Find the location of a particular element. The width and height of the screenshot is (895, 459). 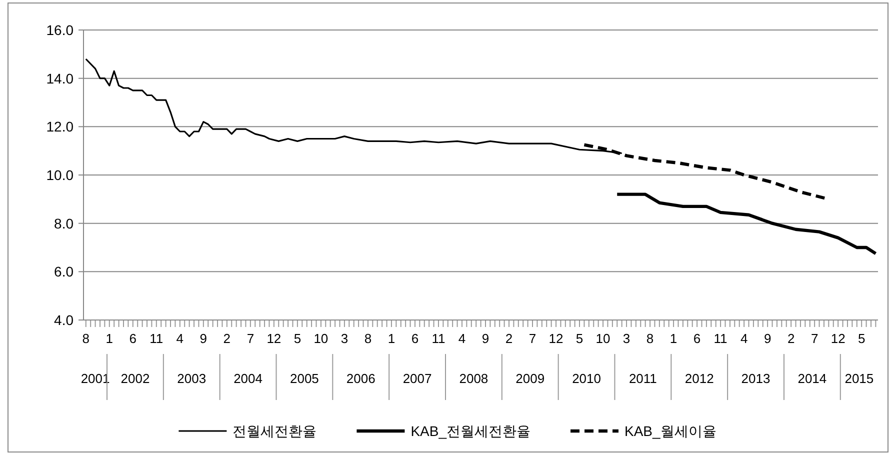

y-tick-label: 14.0 is located at coordinates (60, 78).